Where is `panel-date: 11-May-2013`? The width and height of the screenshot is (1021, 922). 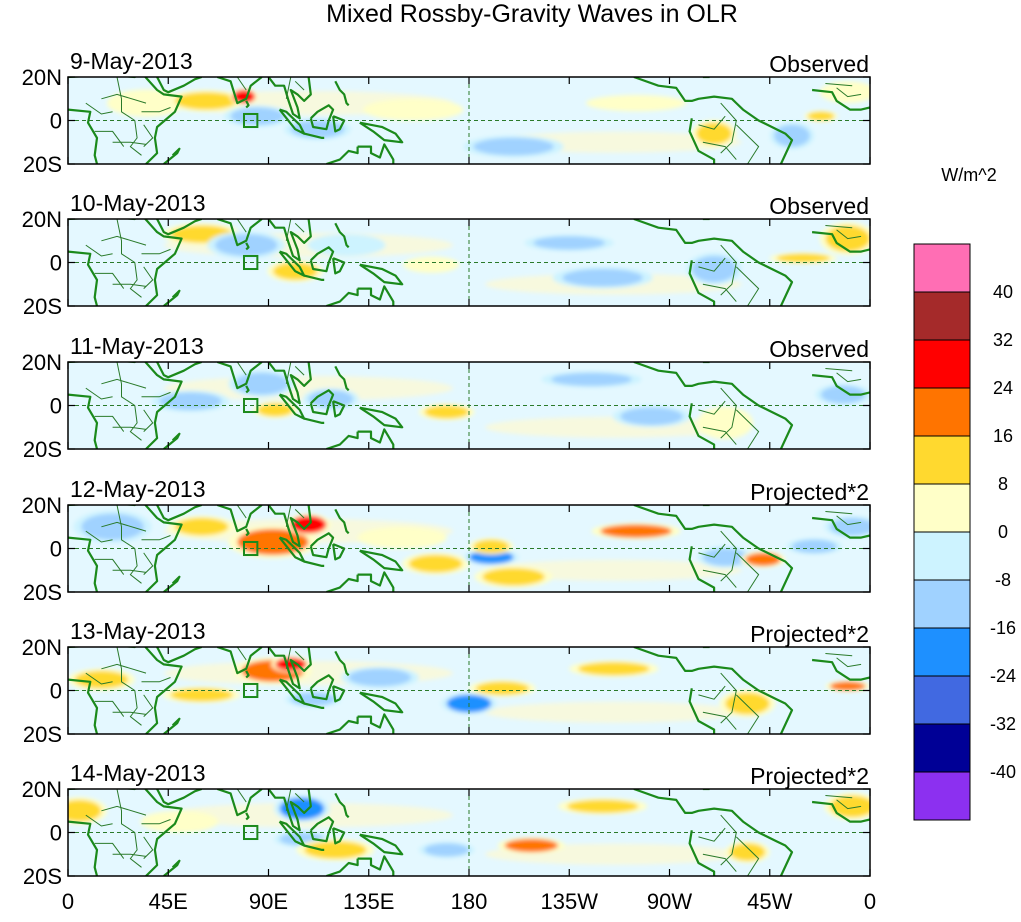
panel-date: 11-May-2013 is located at coordinates (137, 346).